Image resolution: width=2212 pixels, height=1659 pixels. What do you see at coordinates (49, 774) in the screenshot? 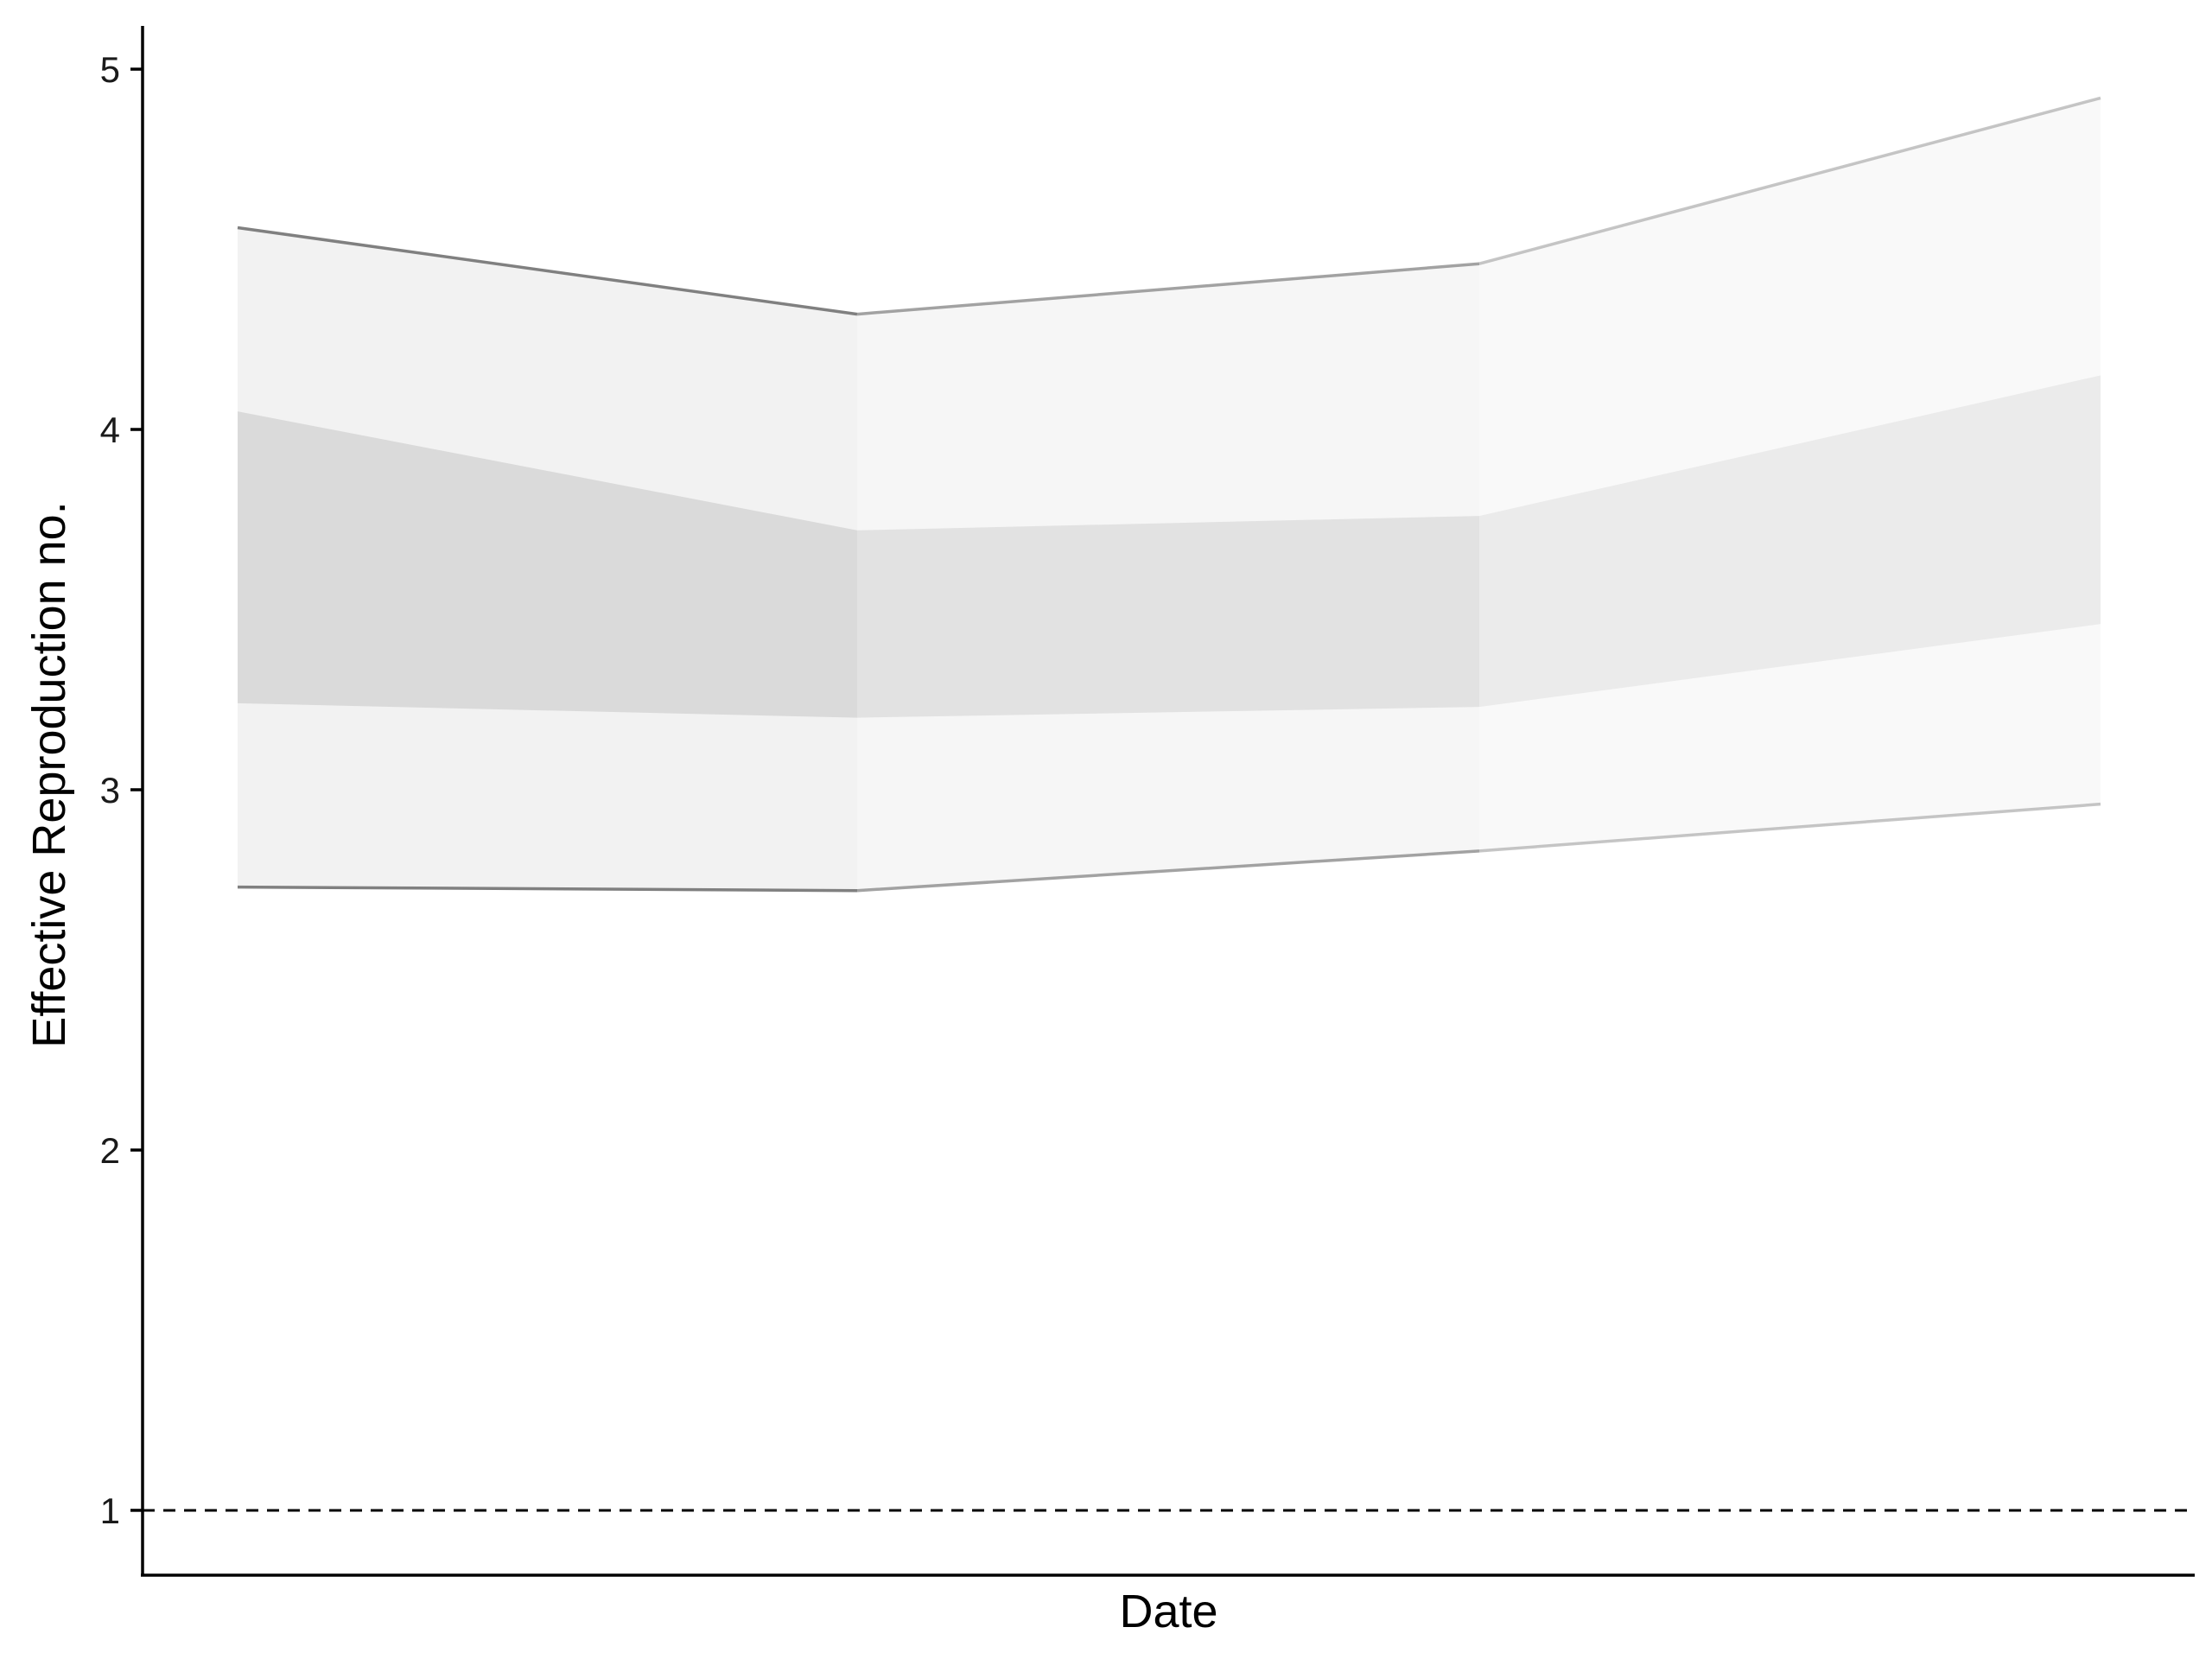
I see `y-axis-title: Effective Reproduction no.` at bounding box center [49, 774].